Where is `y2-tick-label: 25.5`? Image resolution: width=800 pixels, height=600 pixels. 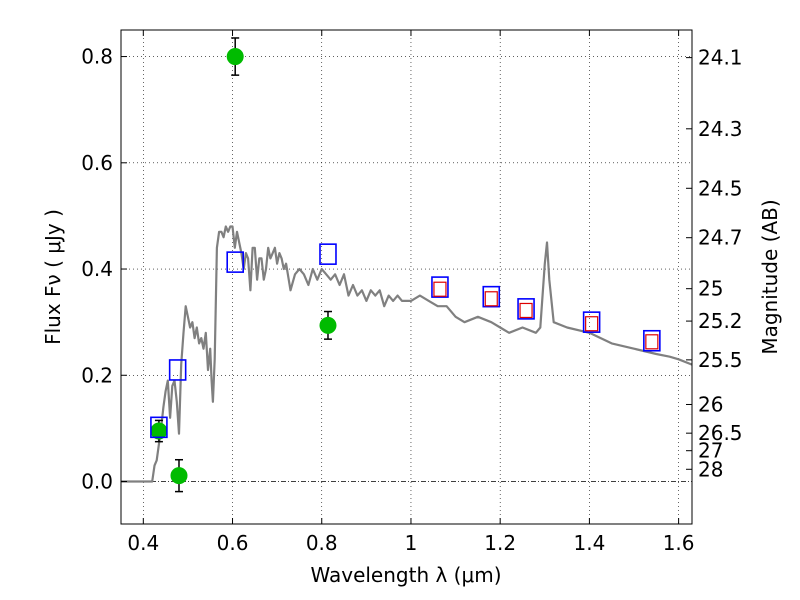
y2-tick-label: 25.5 is located at coordinates (720, 360).